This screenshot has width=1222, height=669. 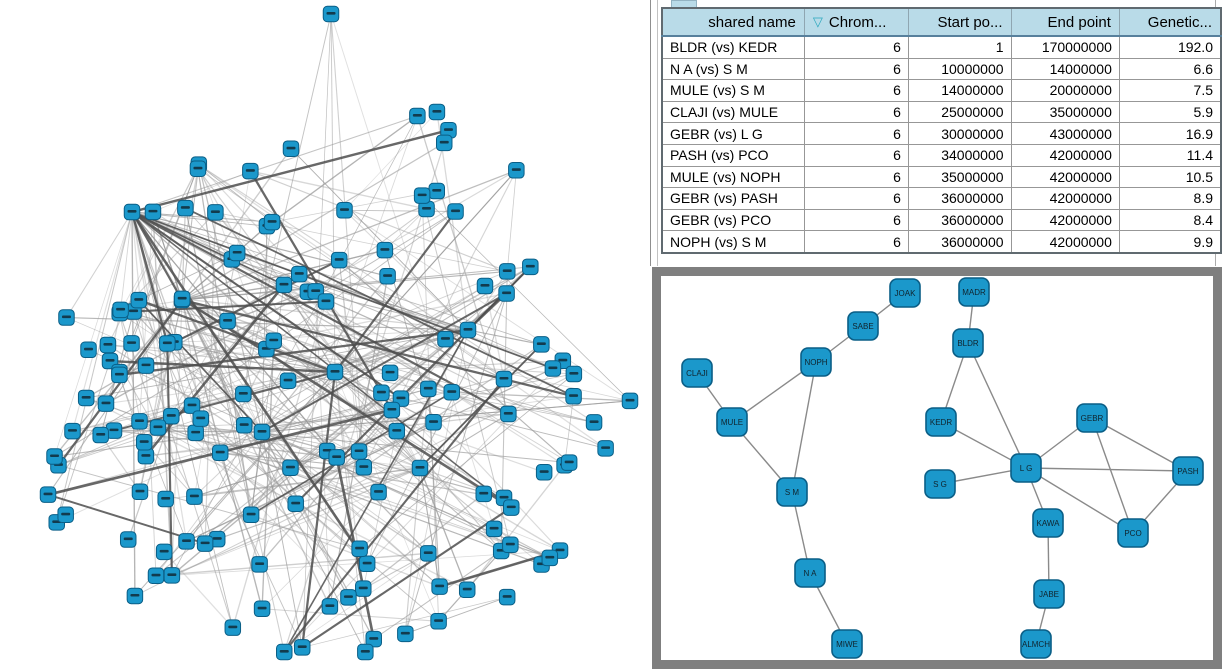 I want to click on subnetwork-node-S G: S G, so click(x=940, y=484).